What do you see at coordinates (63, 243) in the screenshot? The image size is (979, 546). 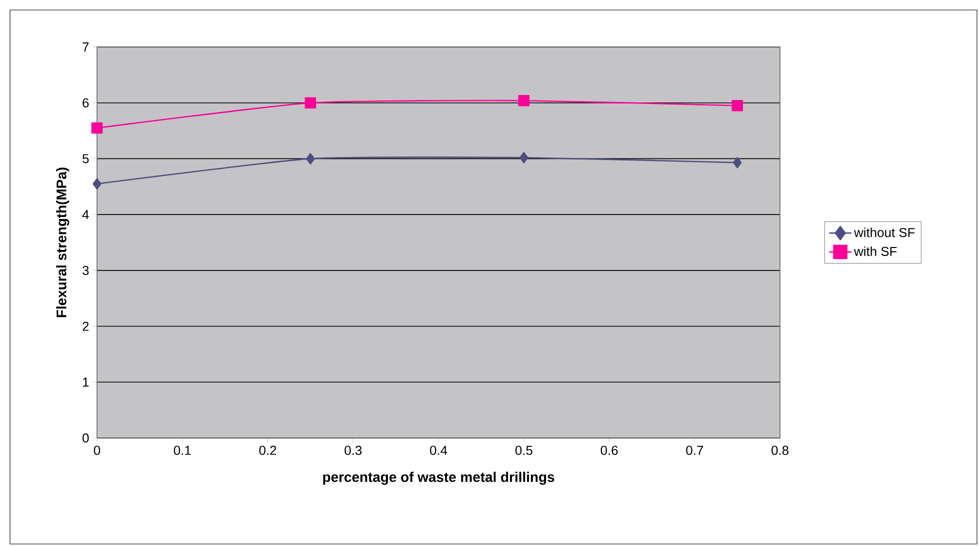 I see `y-axis-title: Flexural strength(MPa)` at bounding box center [63, 243].